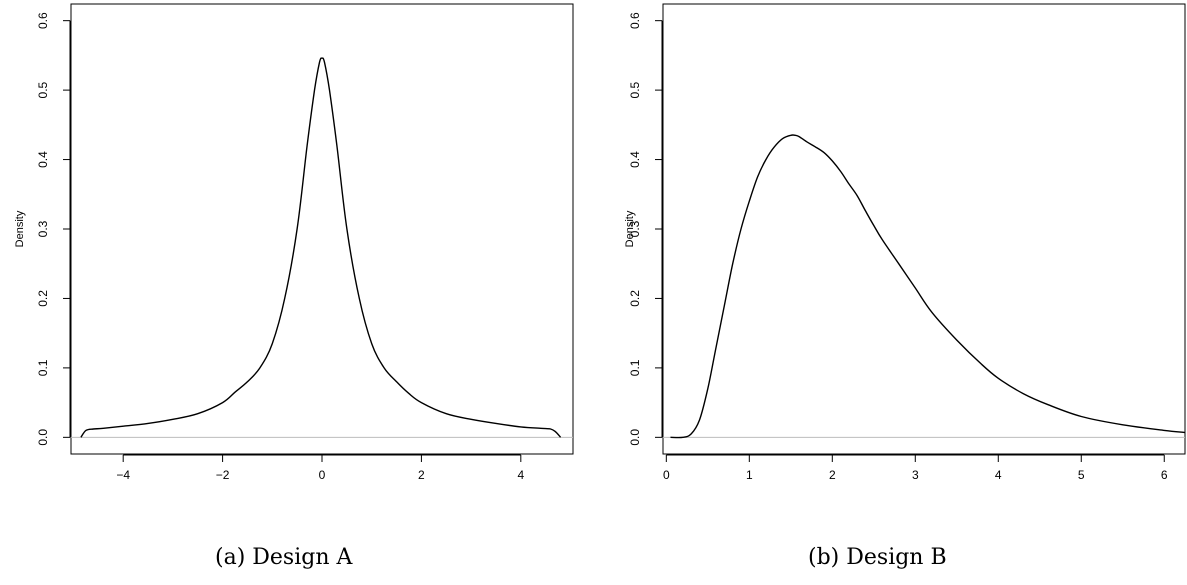 The width and height of the screenshot is (1187, 585). What do you see at coordinates (123, 475) in the screenshot?
I see `x-tick-label: −4` at bounding box center [123, 475].